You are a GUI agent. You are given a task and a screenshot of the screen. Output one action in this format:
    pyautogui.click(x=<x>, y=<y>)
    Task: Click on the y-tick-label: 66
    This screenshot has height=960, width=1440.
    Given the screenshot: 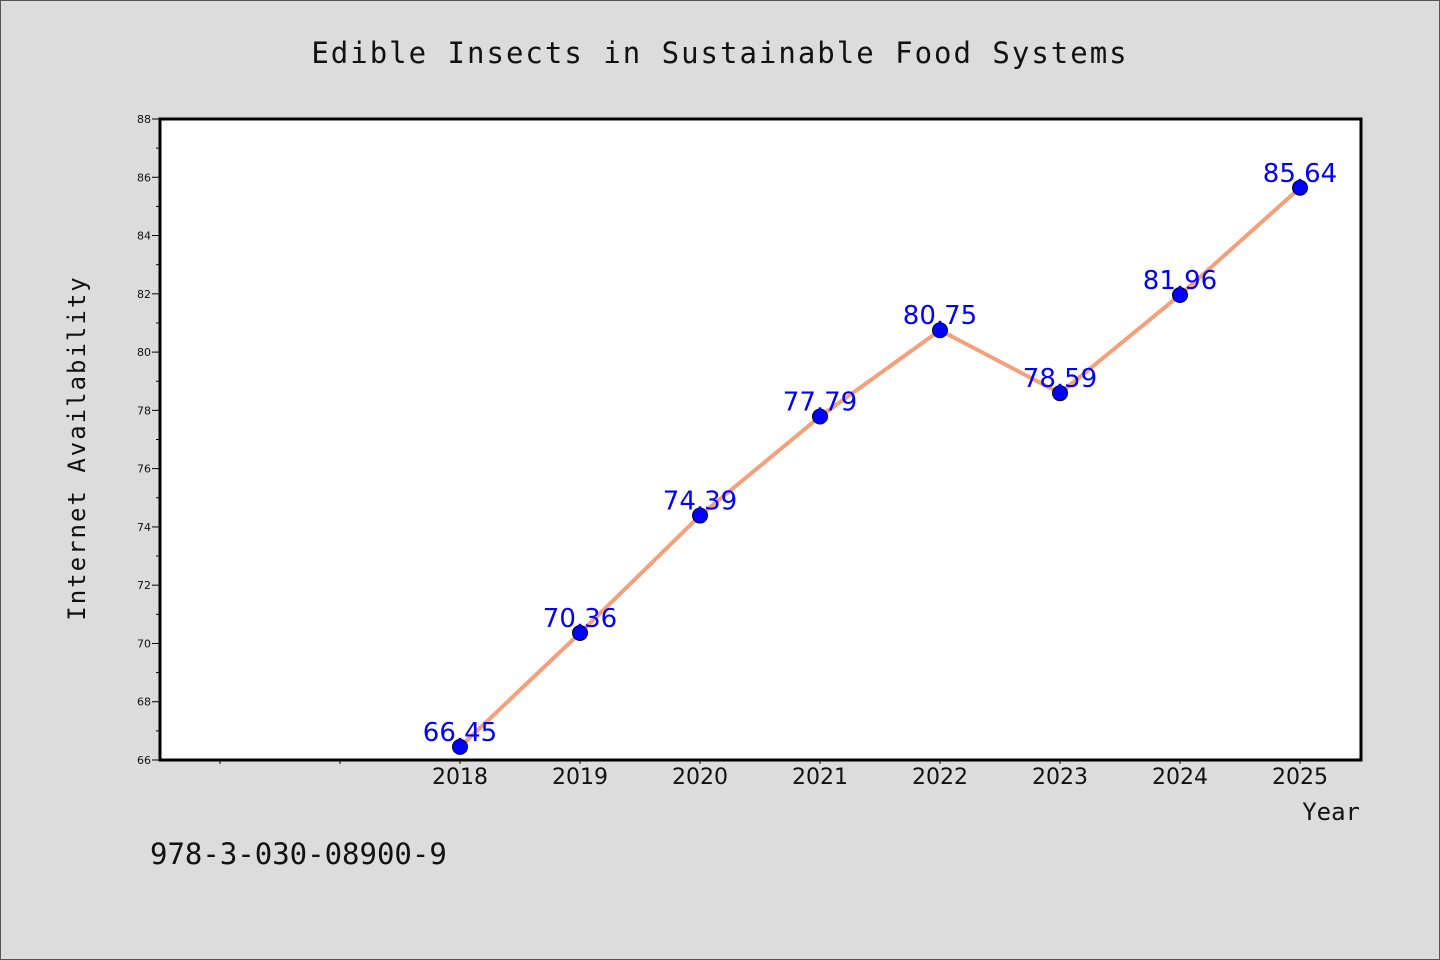 What is the action you would take?
    pyautogui.click(x=144, y=760)
    